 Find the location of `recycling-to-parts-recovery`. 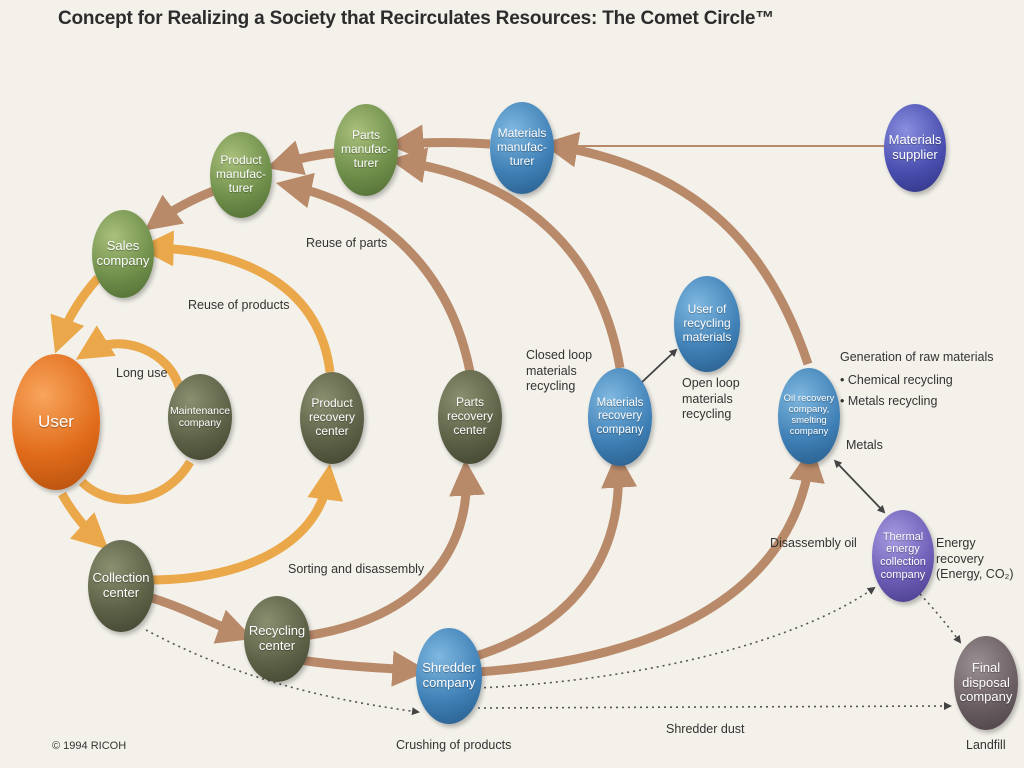

recycling-to-parts-recovery is located at coordinates (394, 550).